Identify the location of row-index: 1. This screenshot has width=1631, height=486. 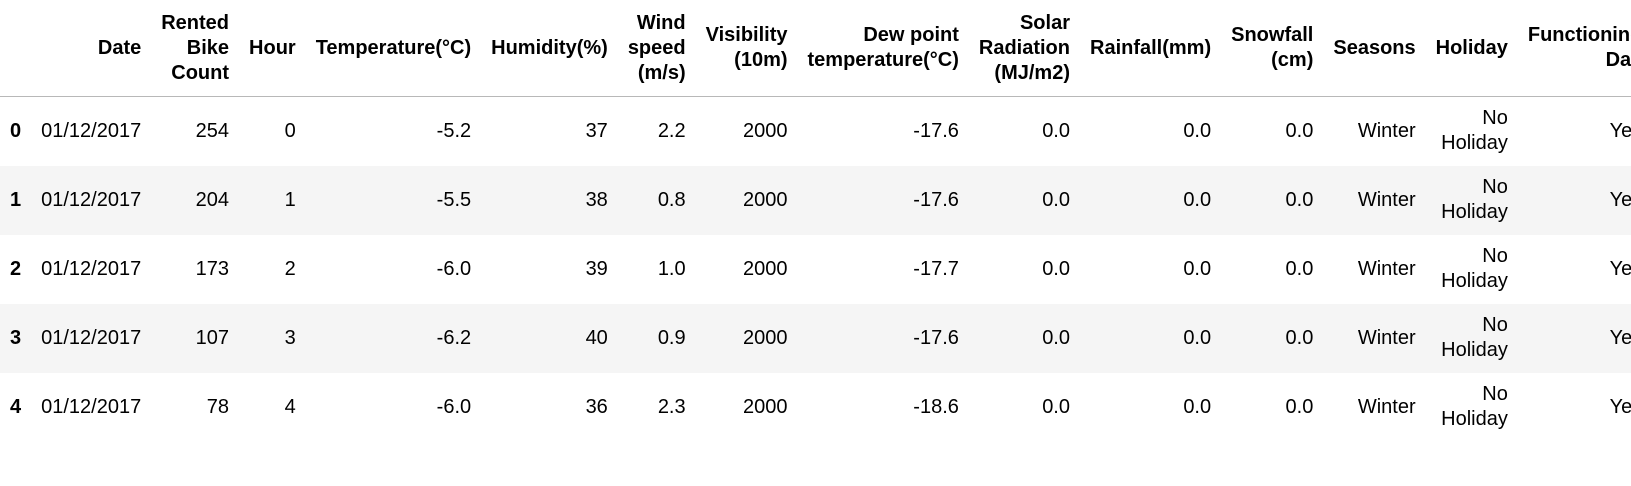
(16, 199).